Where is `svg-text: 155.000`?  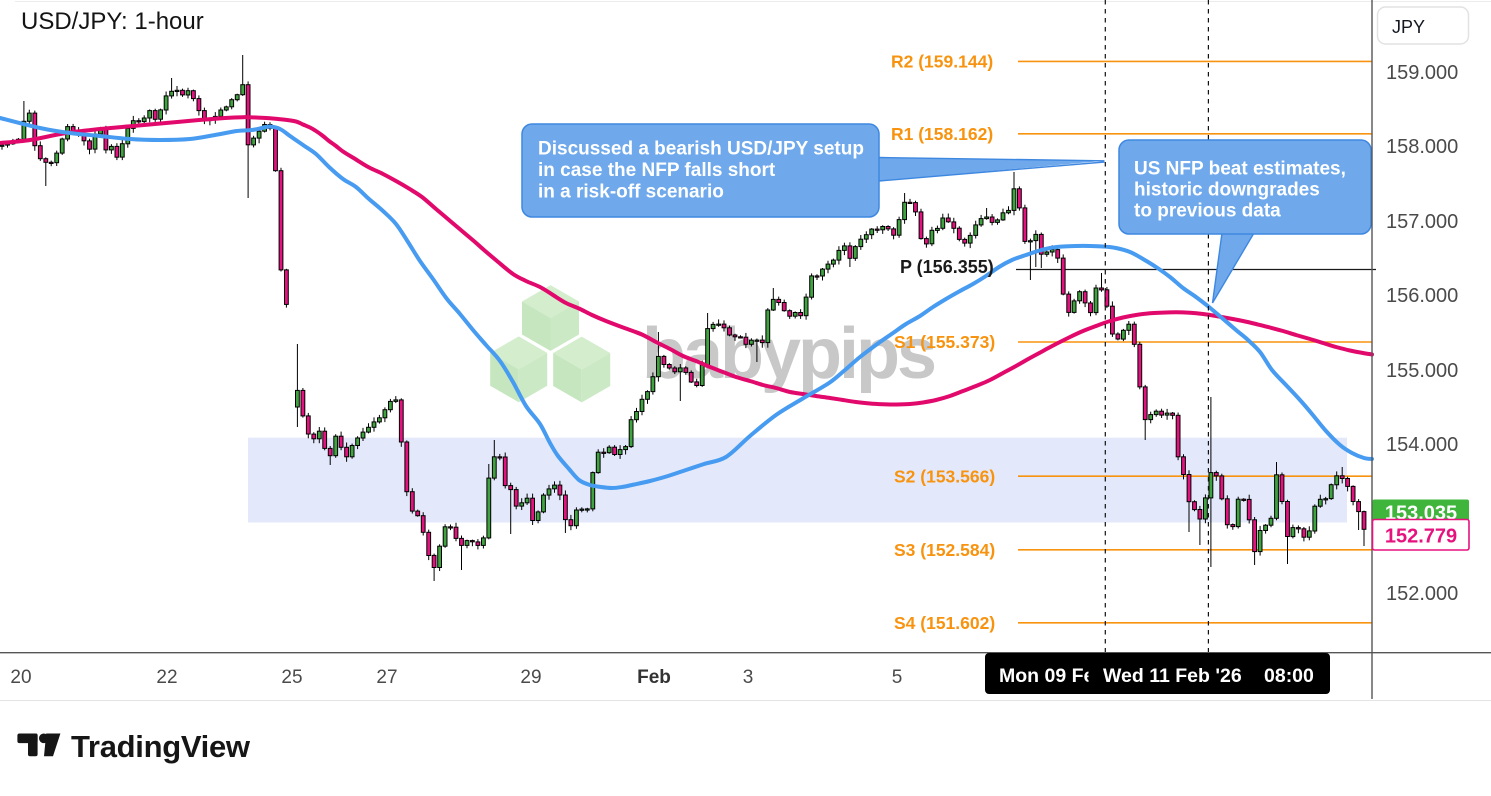 svg-text: 155.000 is located at coordinates (1422, 371).